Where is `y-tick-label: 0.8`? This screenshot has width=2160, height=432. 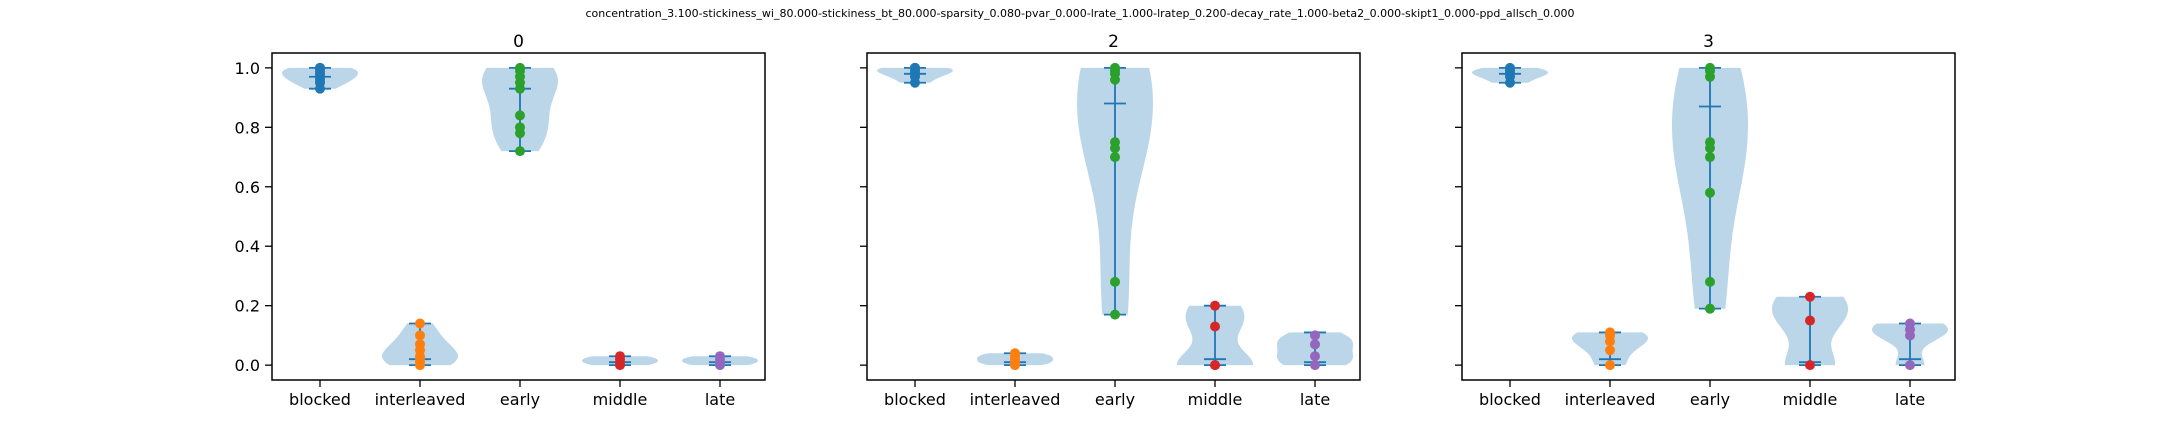
y-tick-label: 0.8 is located at coordinates (247, 127).